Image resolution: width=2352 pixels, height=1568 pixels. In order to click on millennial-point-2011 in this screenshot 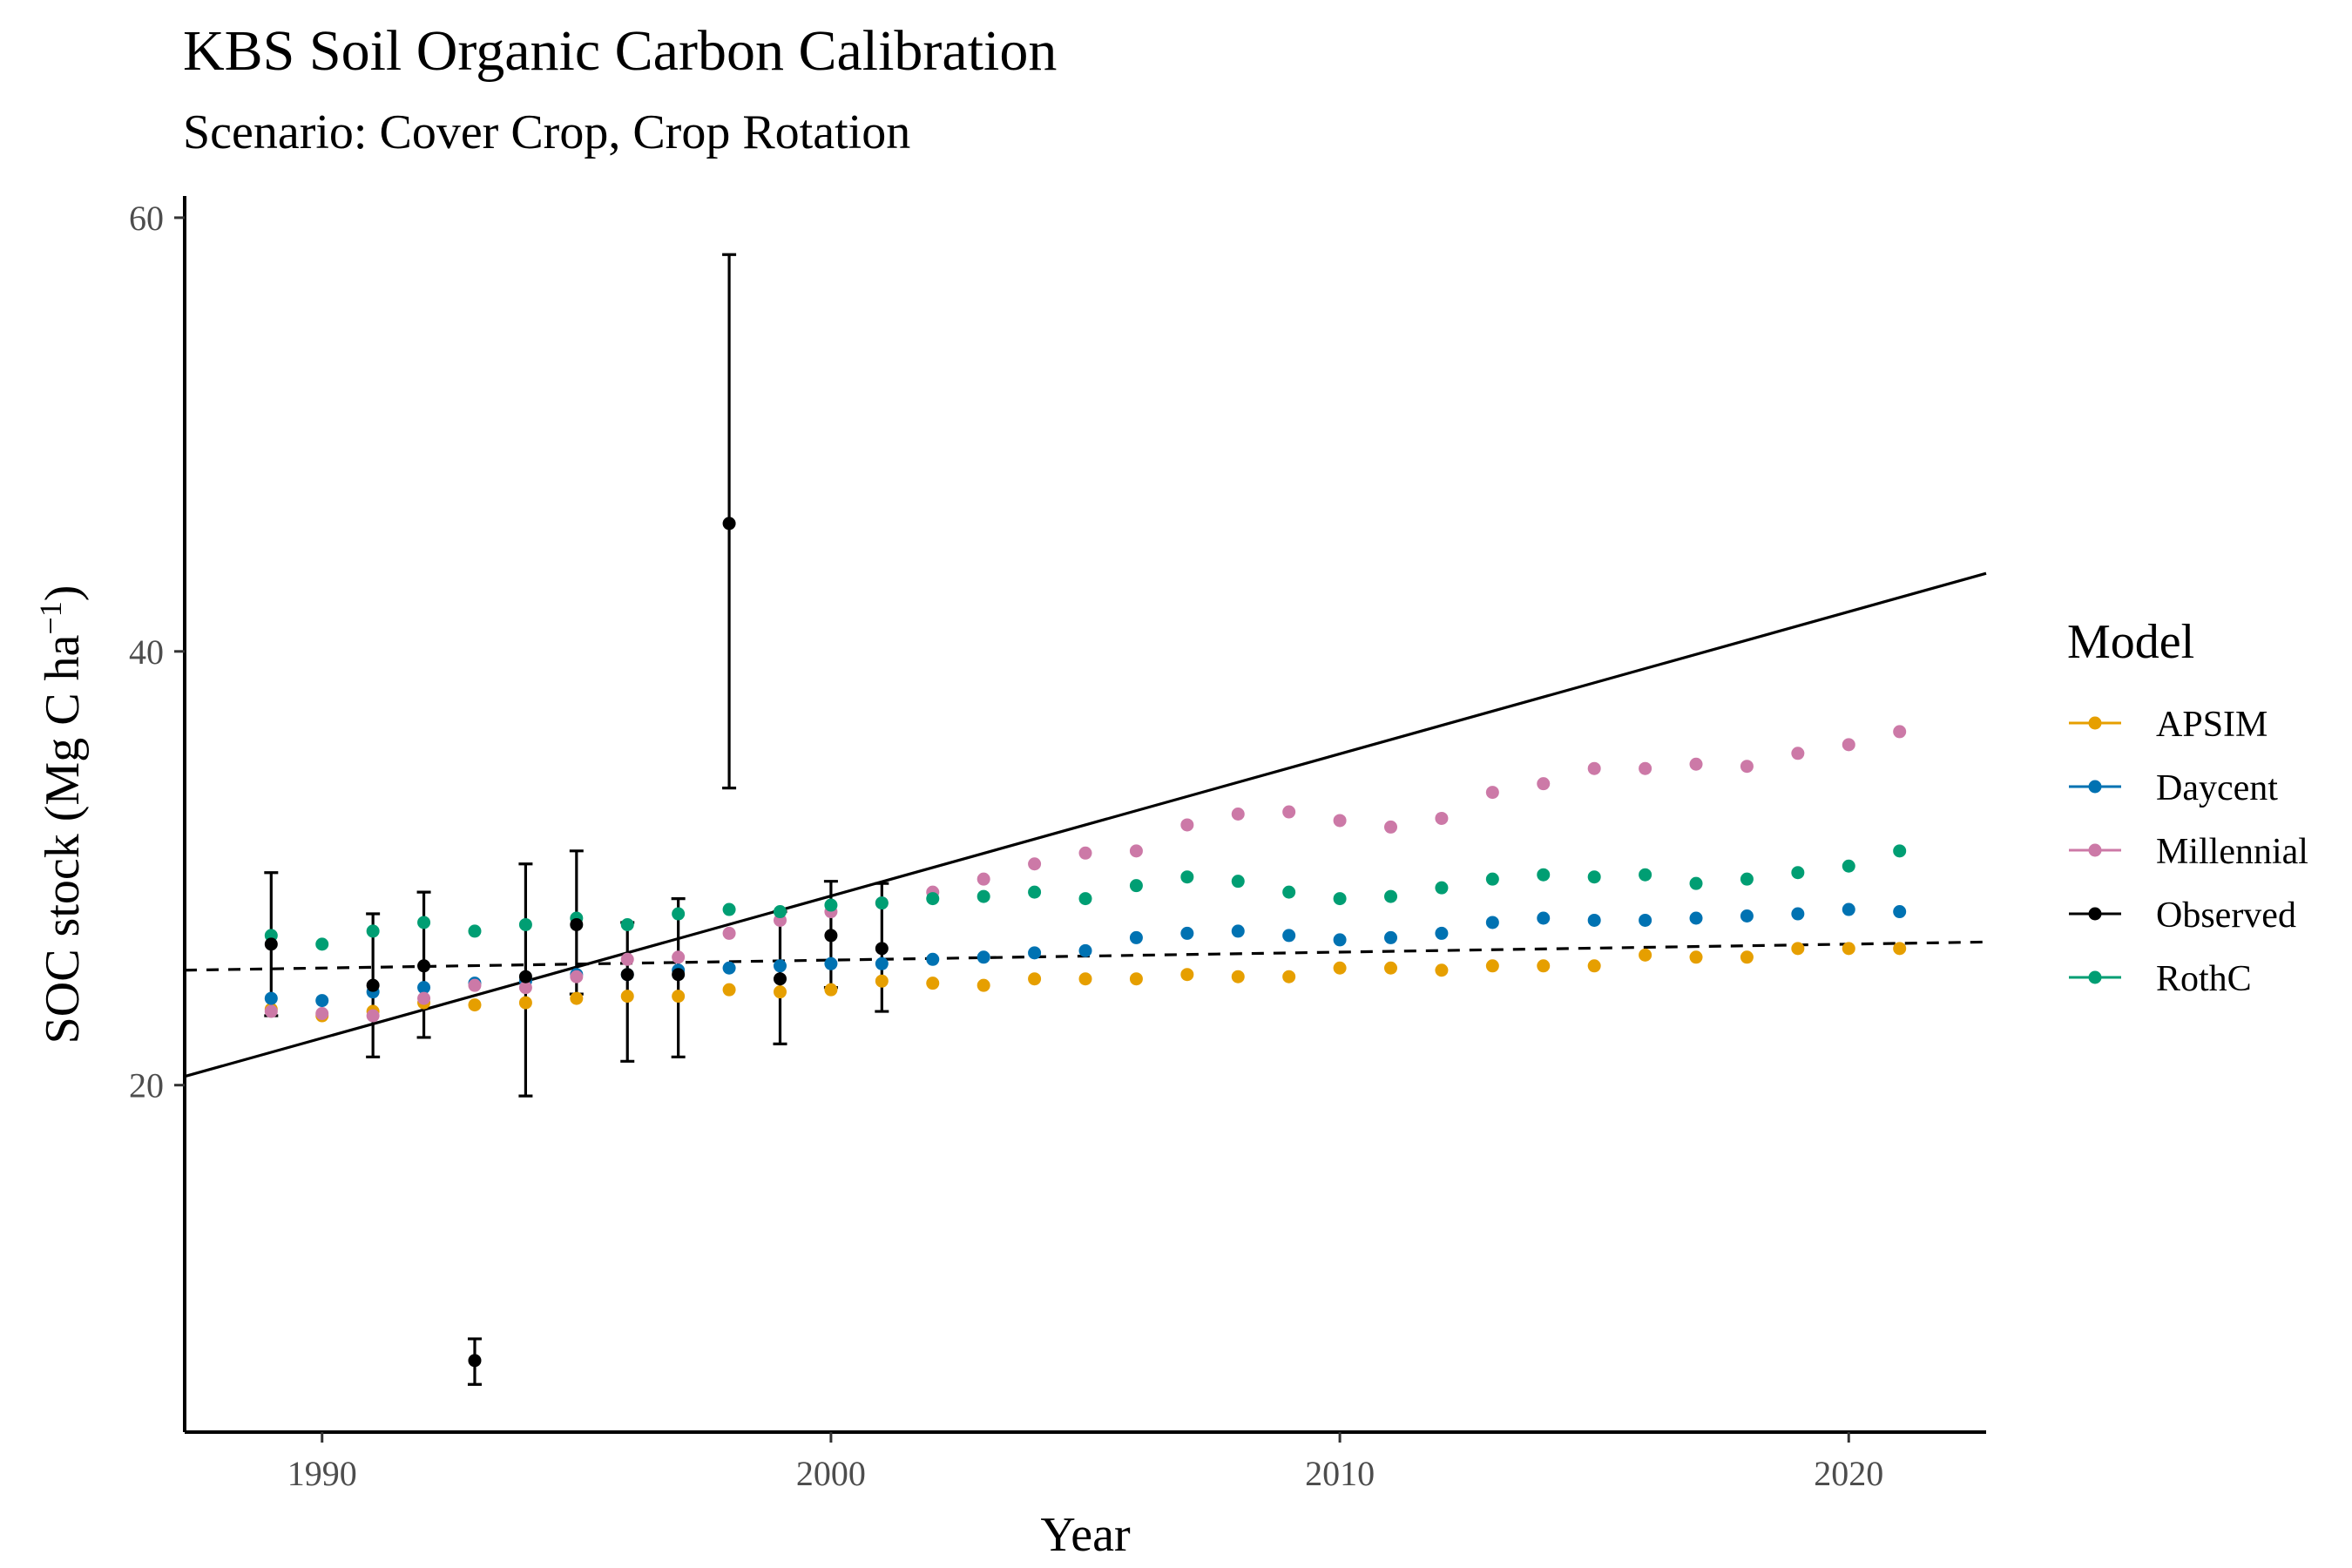, I will do `click(1391, 827)`.